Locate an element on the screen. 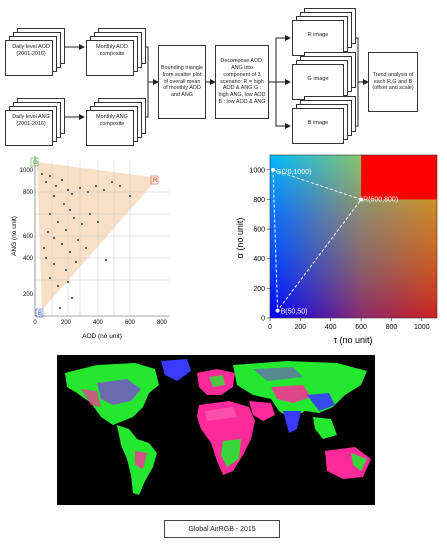  india is located at coordinates (292, 422).